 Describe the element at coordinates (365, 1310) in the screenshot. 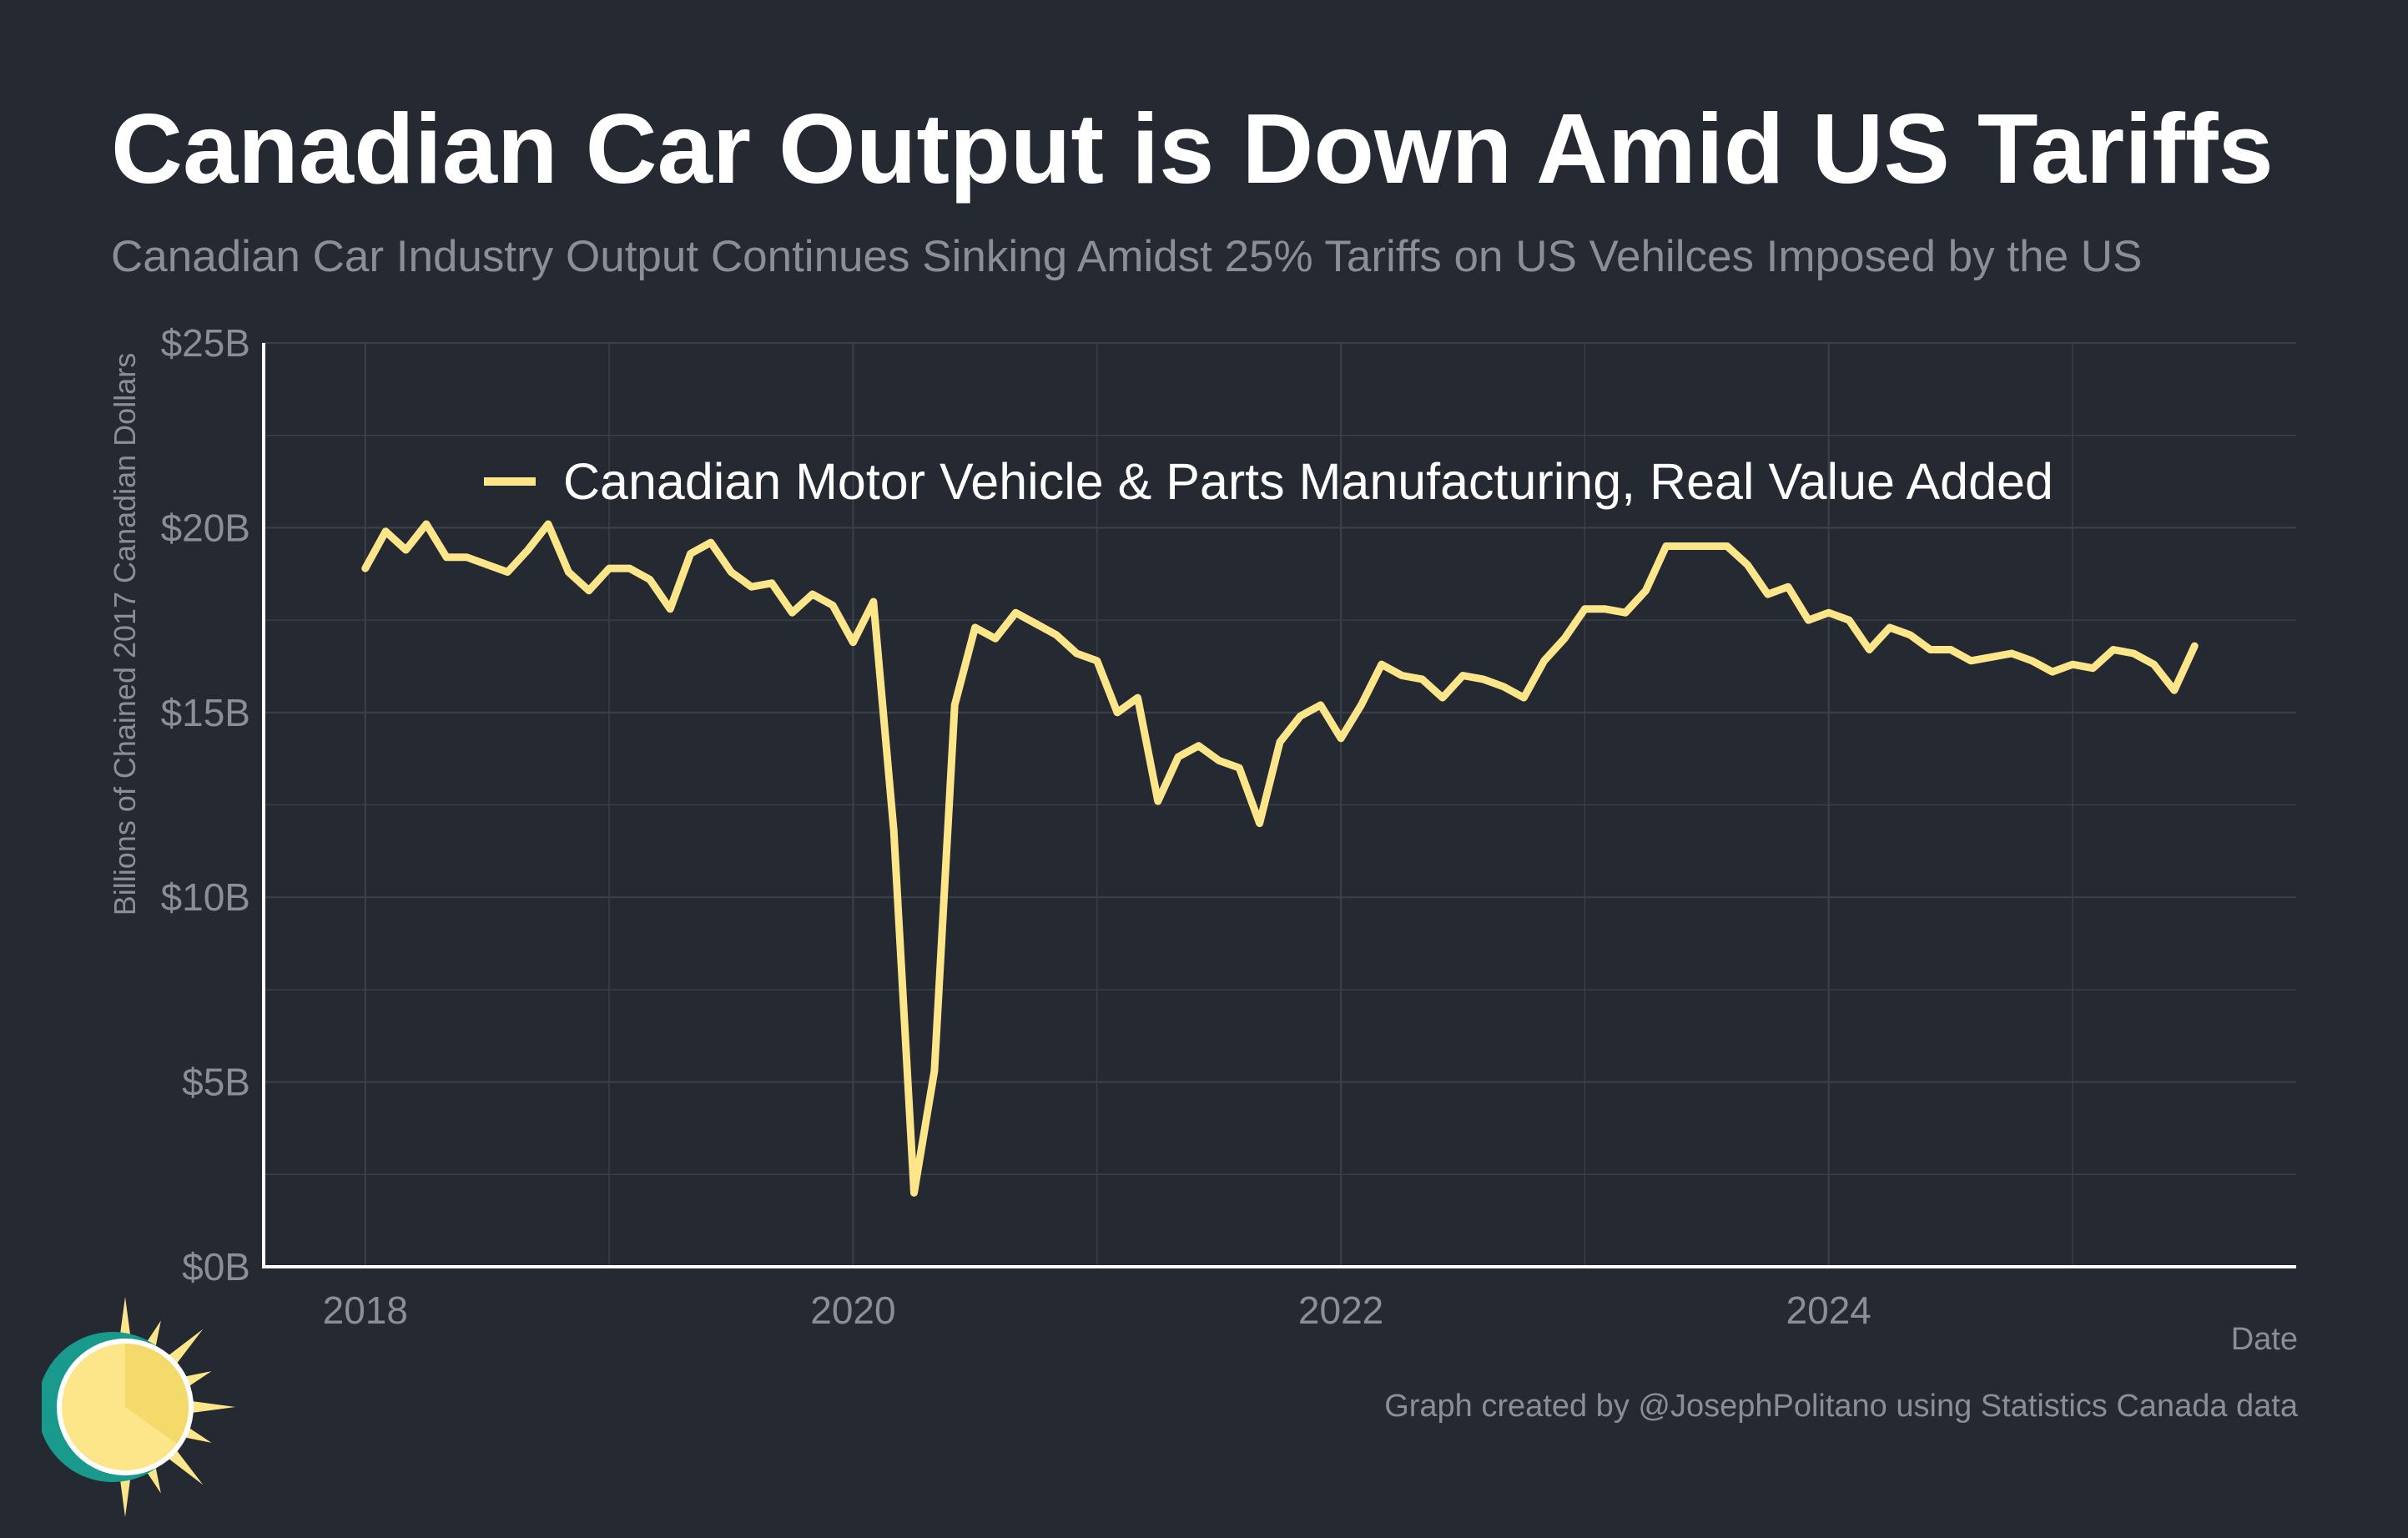

I see `x-tick-label: 2018` at that location.